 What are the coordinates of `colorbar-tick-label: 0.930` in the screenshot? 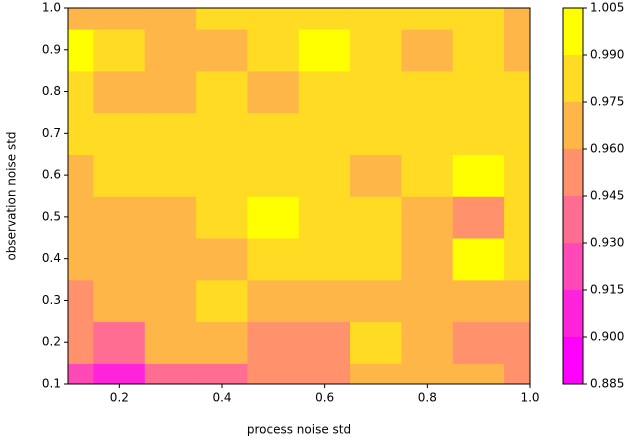 It's located at (607, 243).